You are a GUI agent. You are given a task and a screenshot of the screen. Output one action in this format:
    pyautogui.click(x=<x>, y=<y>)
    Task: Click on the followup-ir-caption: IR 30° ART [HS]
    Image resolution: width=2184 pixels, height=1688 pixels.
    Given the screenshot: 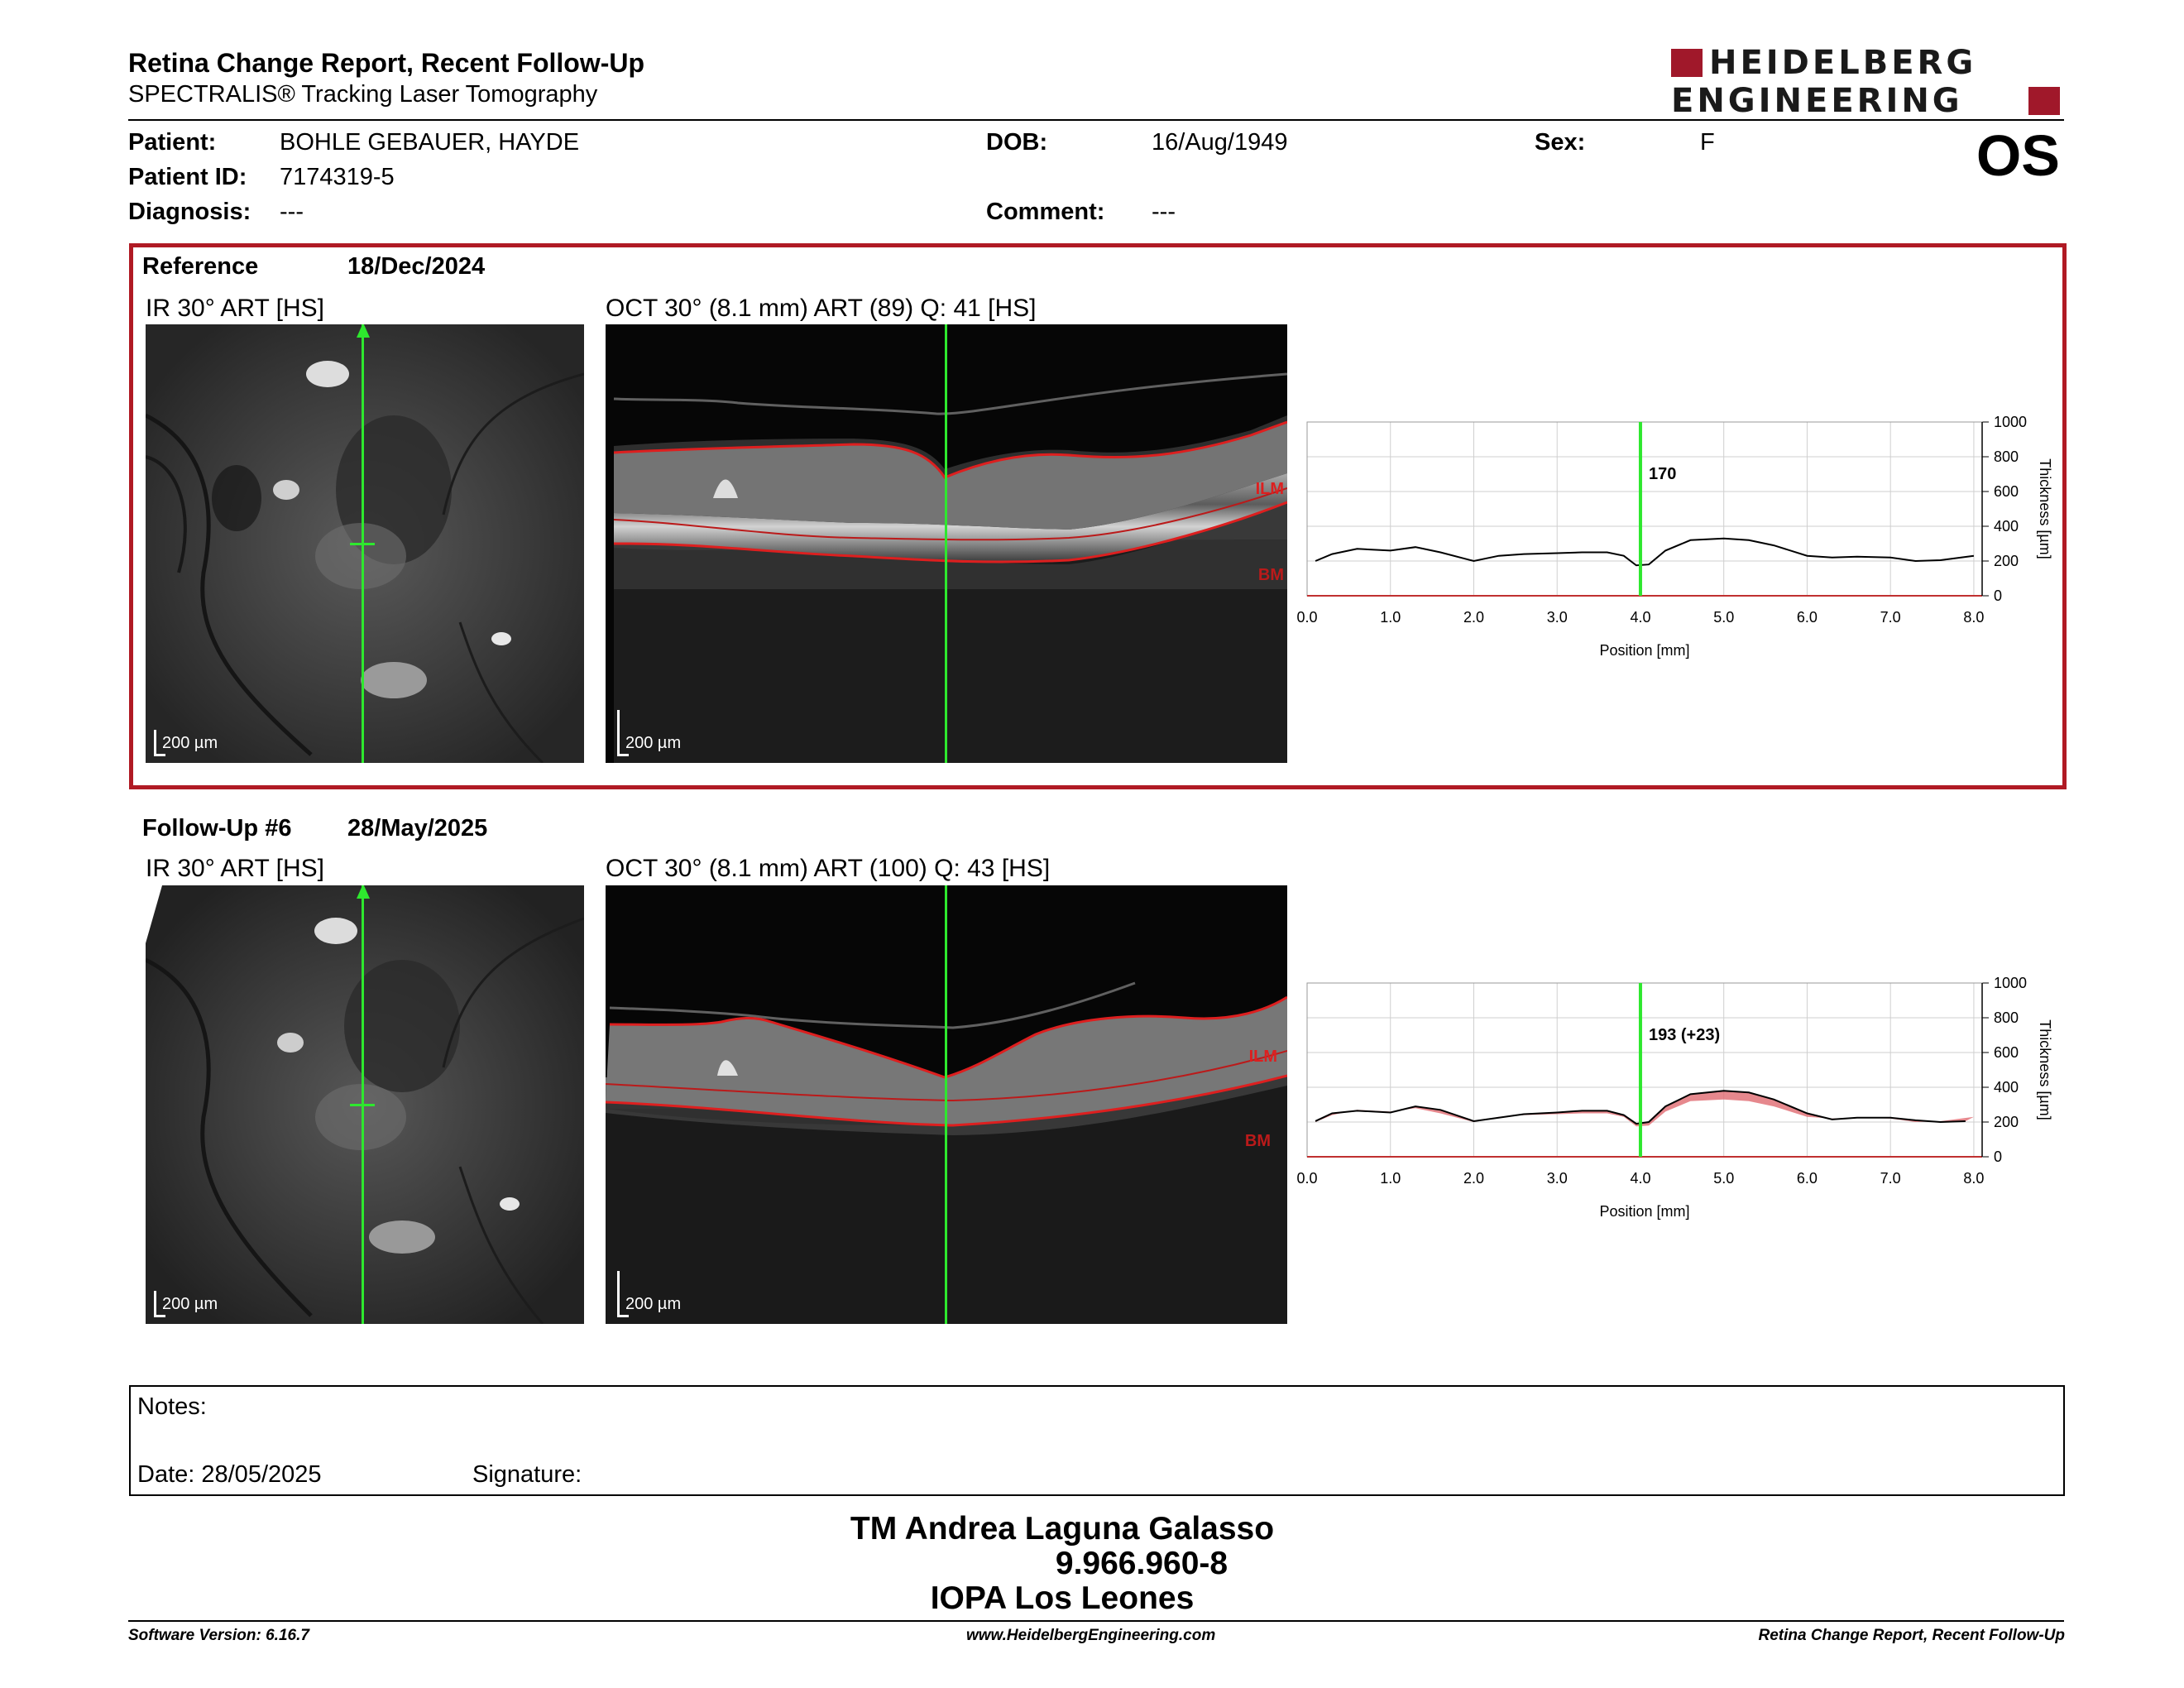 What is the action you would take?
    pyautogui.click(x=235, y=868)
    